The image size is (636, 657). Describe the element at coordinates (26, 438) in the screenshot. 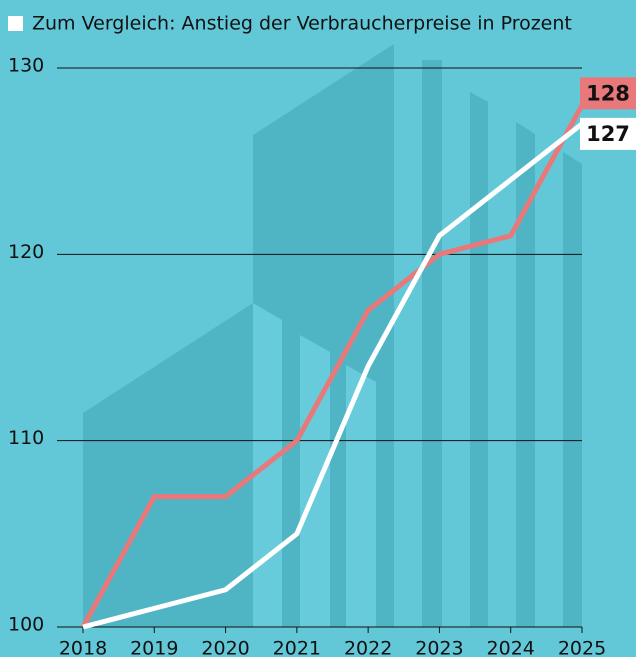

I see `y-tick-label: 110` at that location.